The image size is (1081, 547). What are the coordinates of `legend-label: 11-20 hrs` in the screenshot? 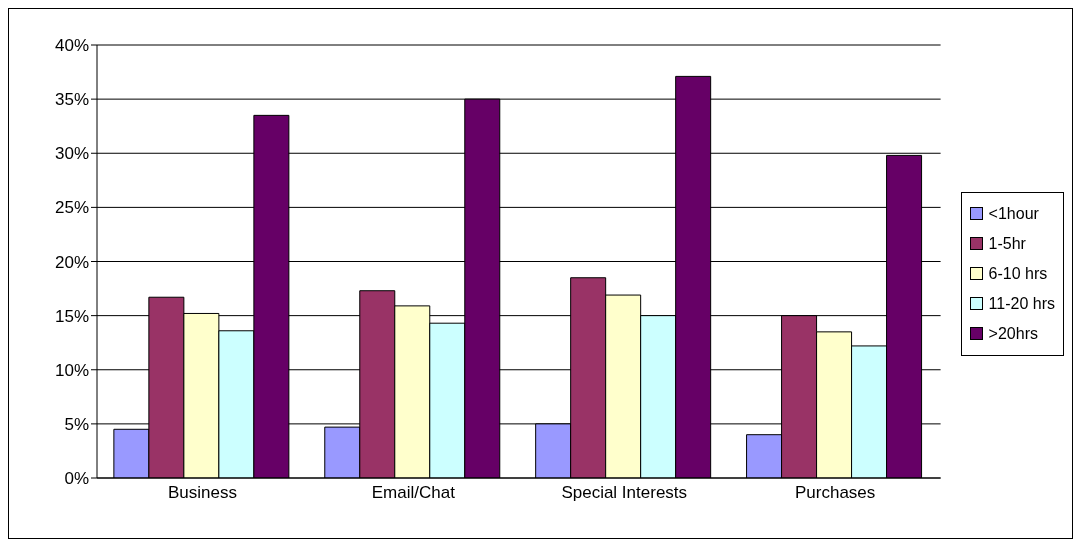 It's located at (1021, 303).